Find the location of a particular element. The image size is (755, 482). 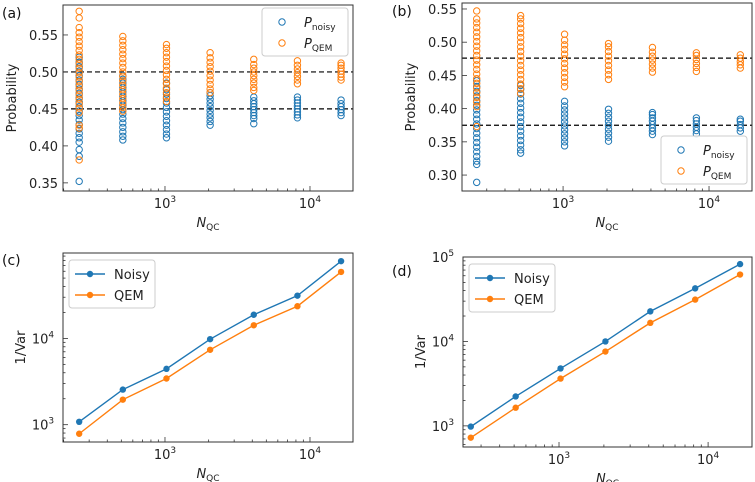

y-tick-label: 0.55 is located at coordinates (43, 36).